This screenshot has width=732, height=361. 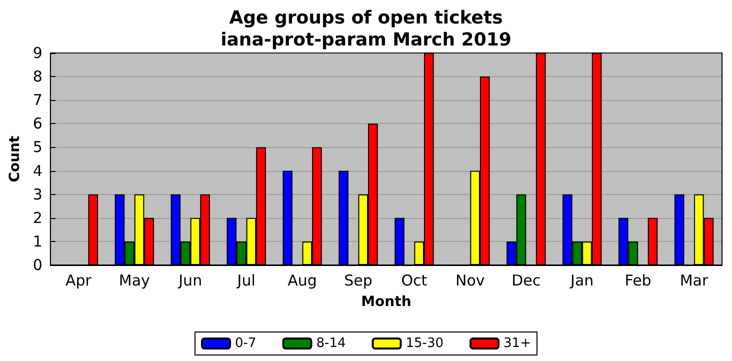 I want to click on legend-label: 0-7, so click(x=245, y=343).